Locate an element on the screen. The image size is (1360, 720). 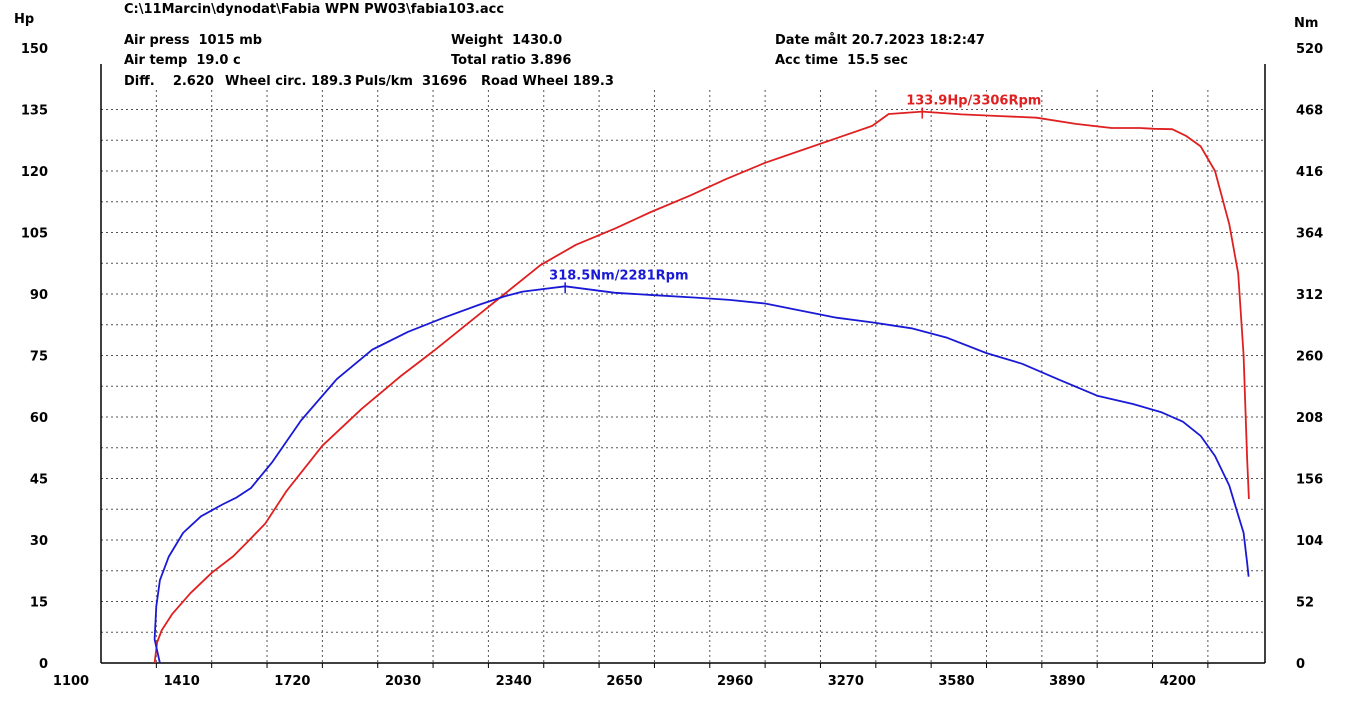
y-tick-label-right: 0 is located at coordinates (1300, 664).